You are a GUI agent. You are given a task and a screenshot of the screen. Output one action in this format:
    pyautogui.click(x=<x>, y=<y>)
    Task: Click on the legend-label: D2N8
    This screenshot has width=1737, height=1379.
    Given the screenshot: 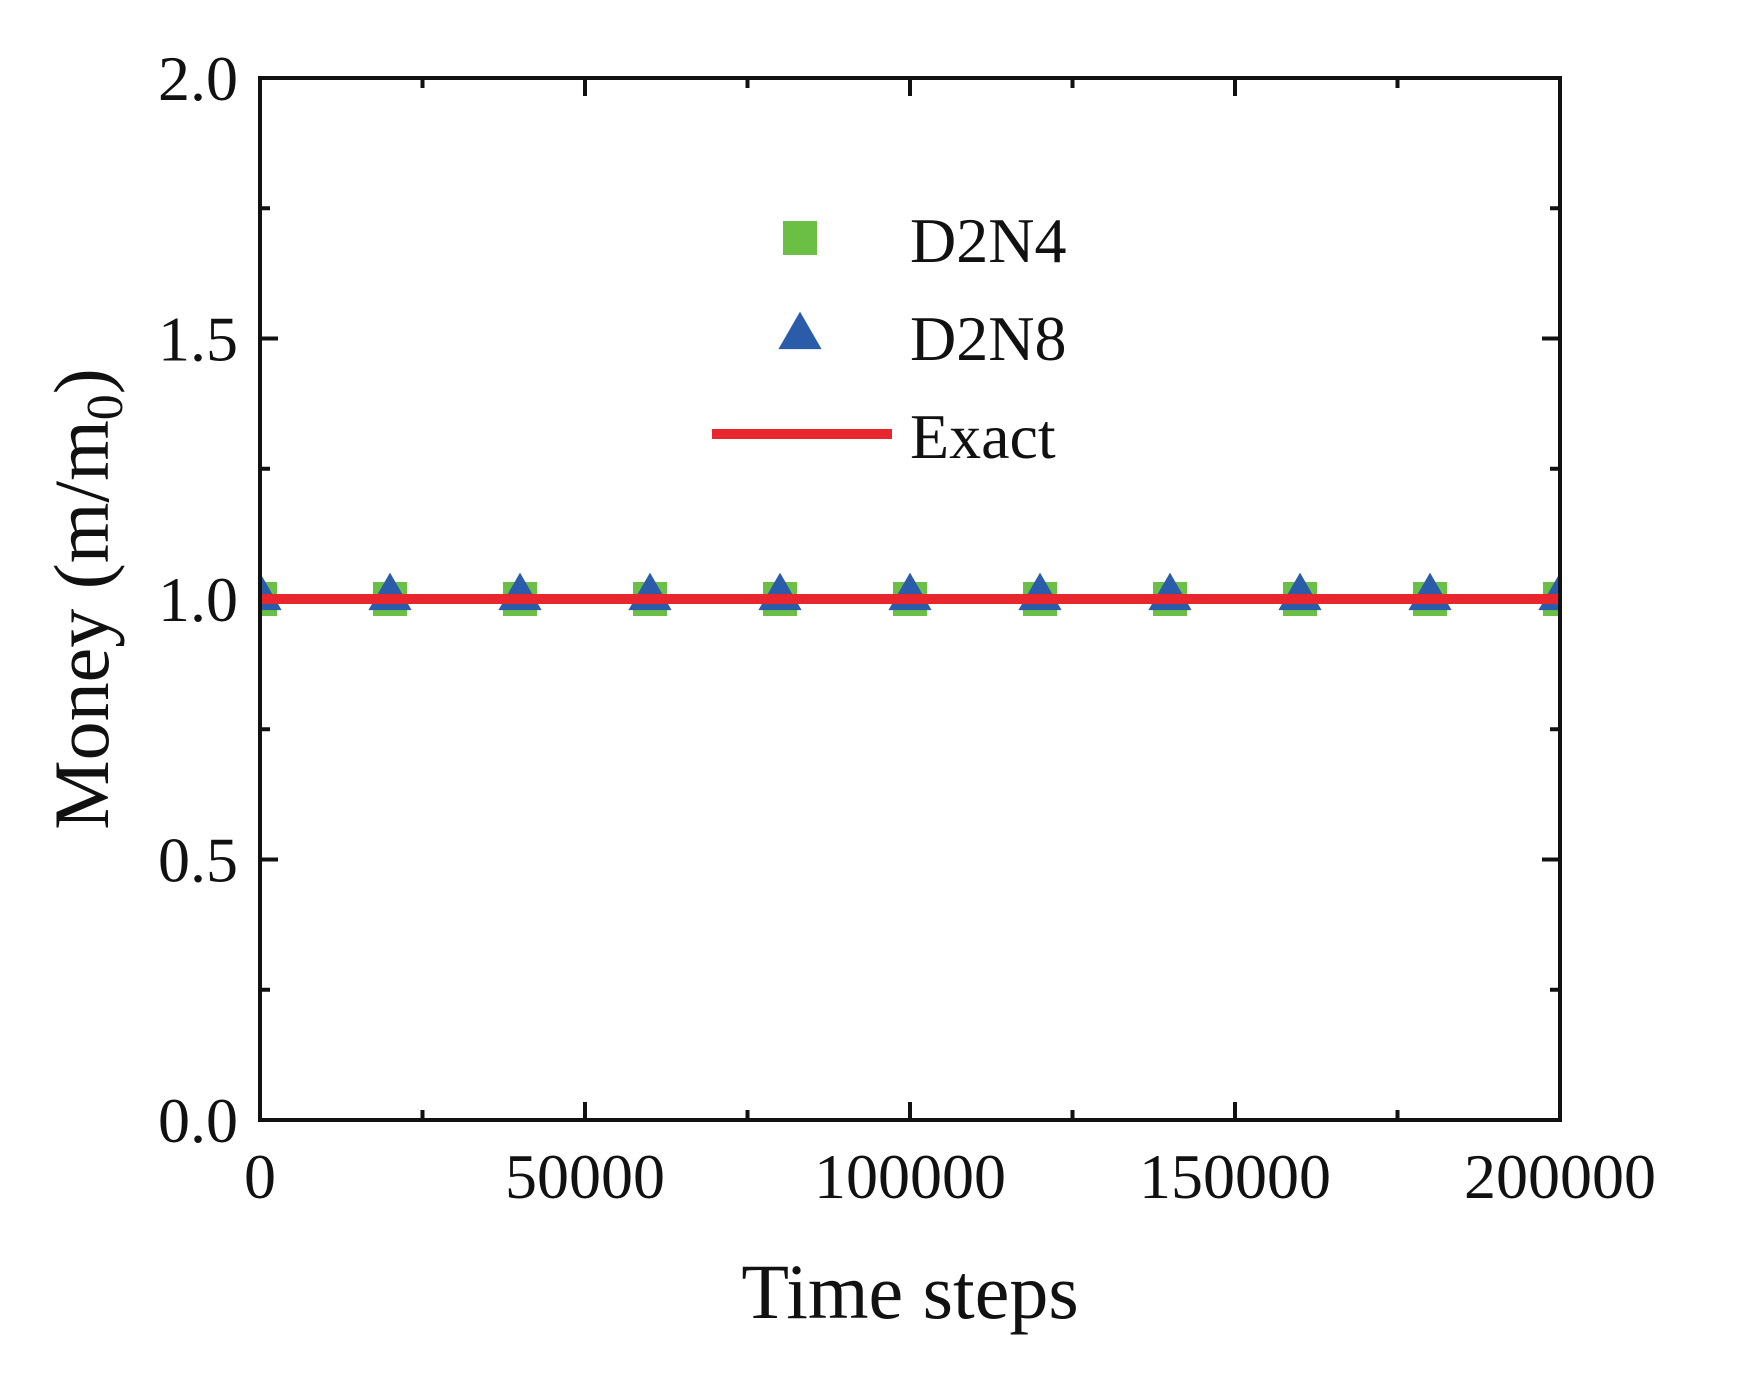 What is the action you would take?
    pyautogui.click(x=988, y=338)
    